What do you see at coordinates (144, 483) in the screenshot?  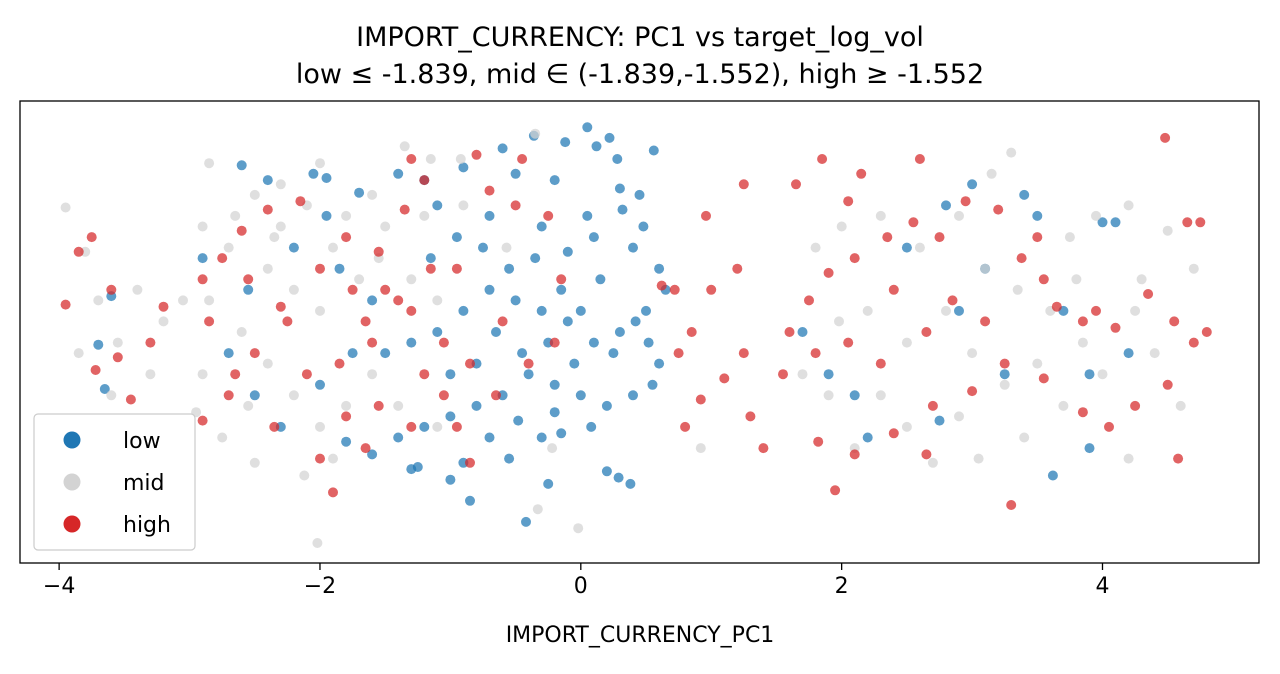 I see `legend-label-mid: mid` at bounding box center [144, 483].